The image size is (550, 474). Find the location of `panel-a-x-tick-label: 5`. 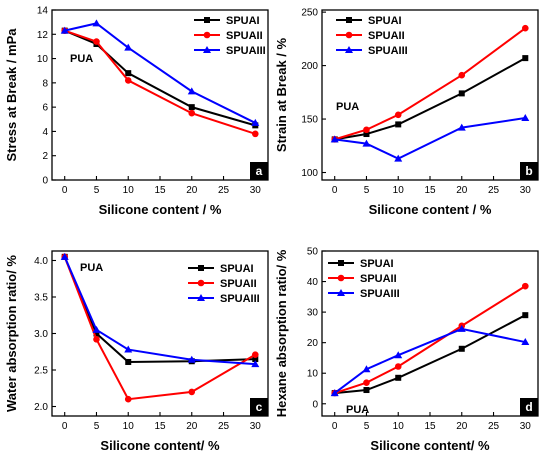

panel-a-x-tick-label: 5 is located at coordinates (97, 190).